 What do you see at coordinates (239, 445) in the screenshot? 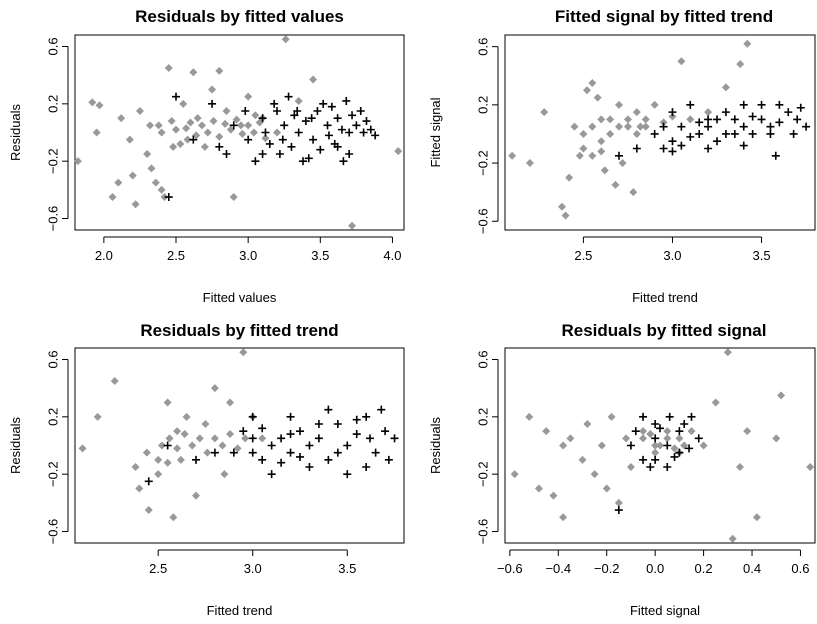
I see `plot-frame` at bounding box center [239, 445].